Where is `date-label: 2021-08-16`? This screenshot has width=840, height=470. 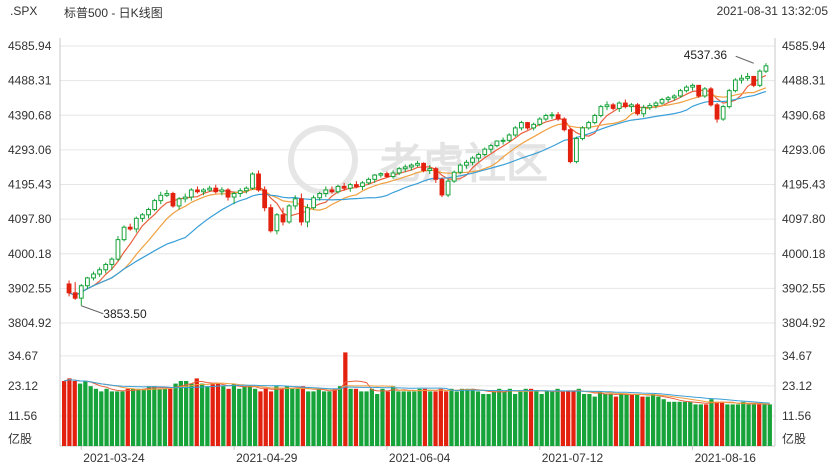 date-label: 2021-08-16 is located at coordinates (726, 458).